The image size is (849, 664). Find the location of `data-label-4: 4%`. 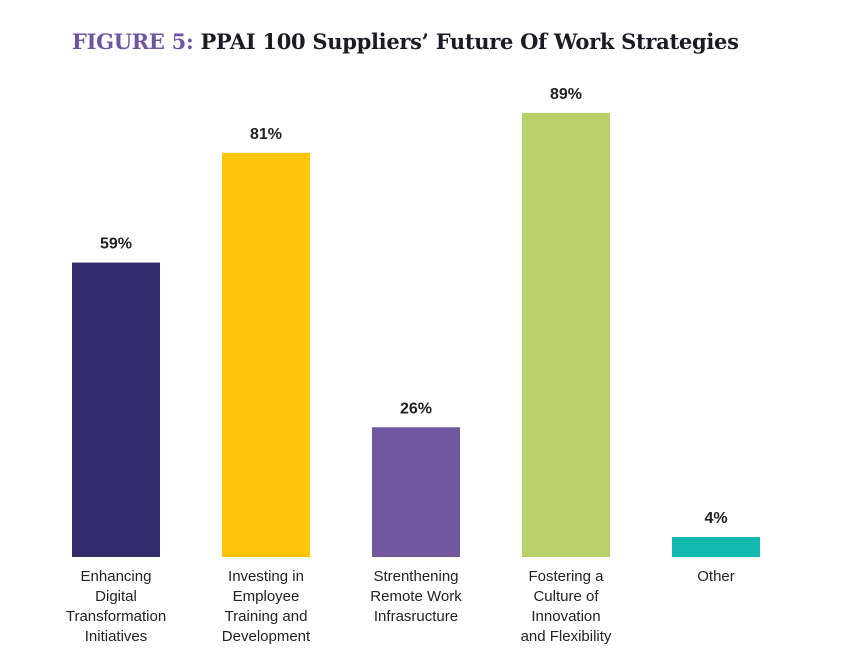

data-label-4: 4% is located at coordinates (715, 518).